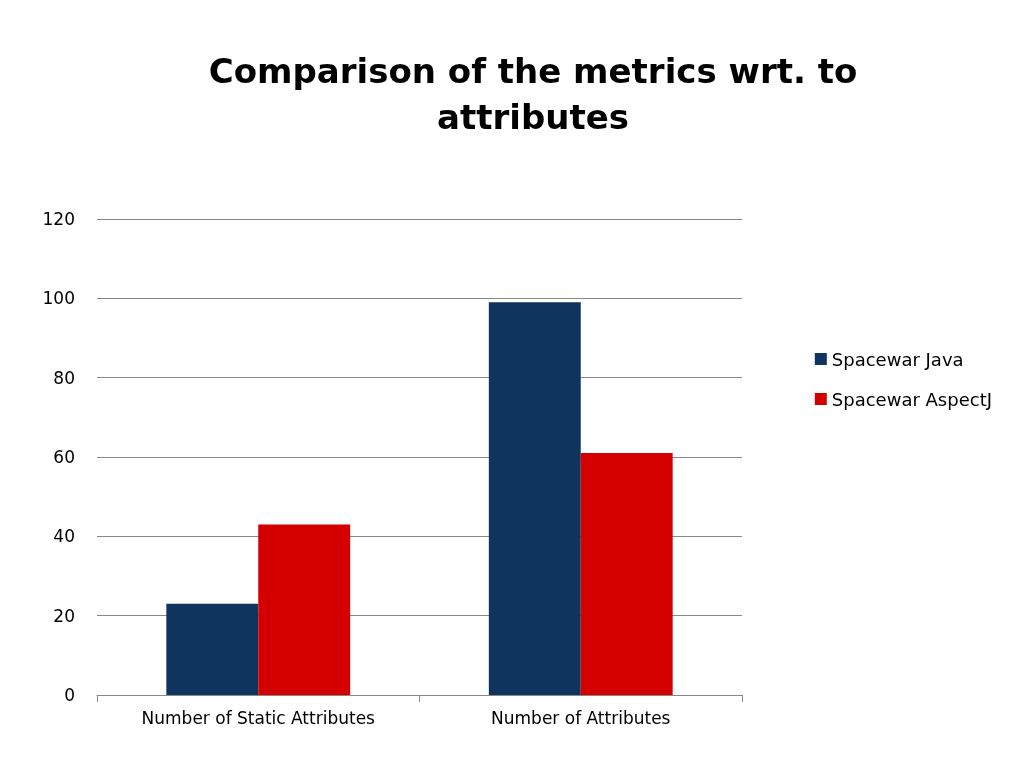 This screenshot has height=758, width=1030. What do you see at coordinates (533, 94) in the screenshot?
I see `chart-title: Comparison of the metrics wrt. to attributes` at bounding box center [533, 94].